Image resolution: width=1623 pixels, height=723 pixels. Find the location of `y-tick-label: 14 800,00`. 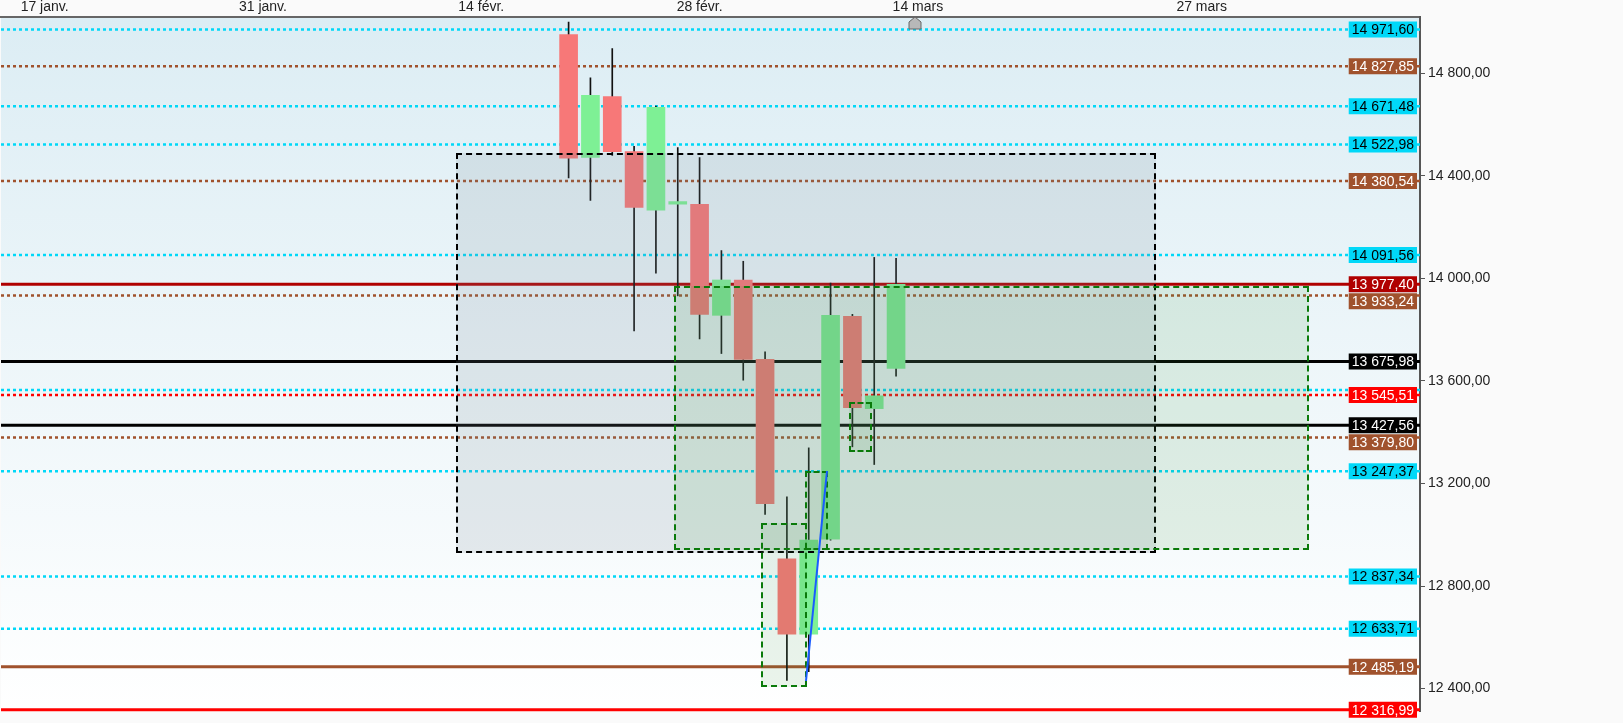

y-tick-label: 14 800,00 is located at coordinates (1459, 72).